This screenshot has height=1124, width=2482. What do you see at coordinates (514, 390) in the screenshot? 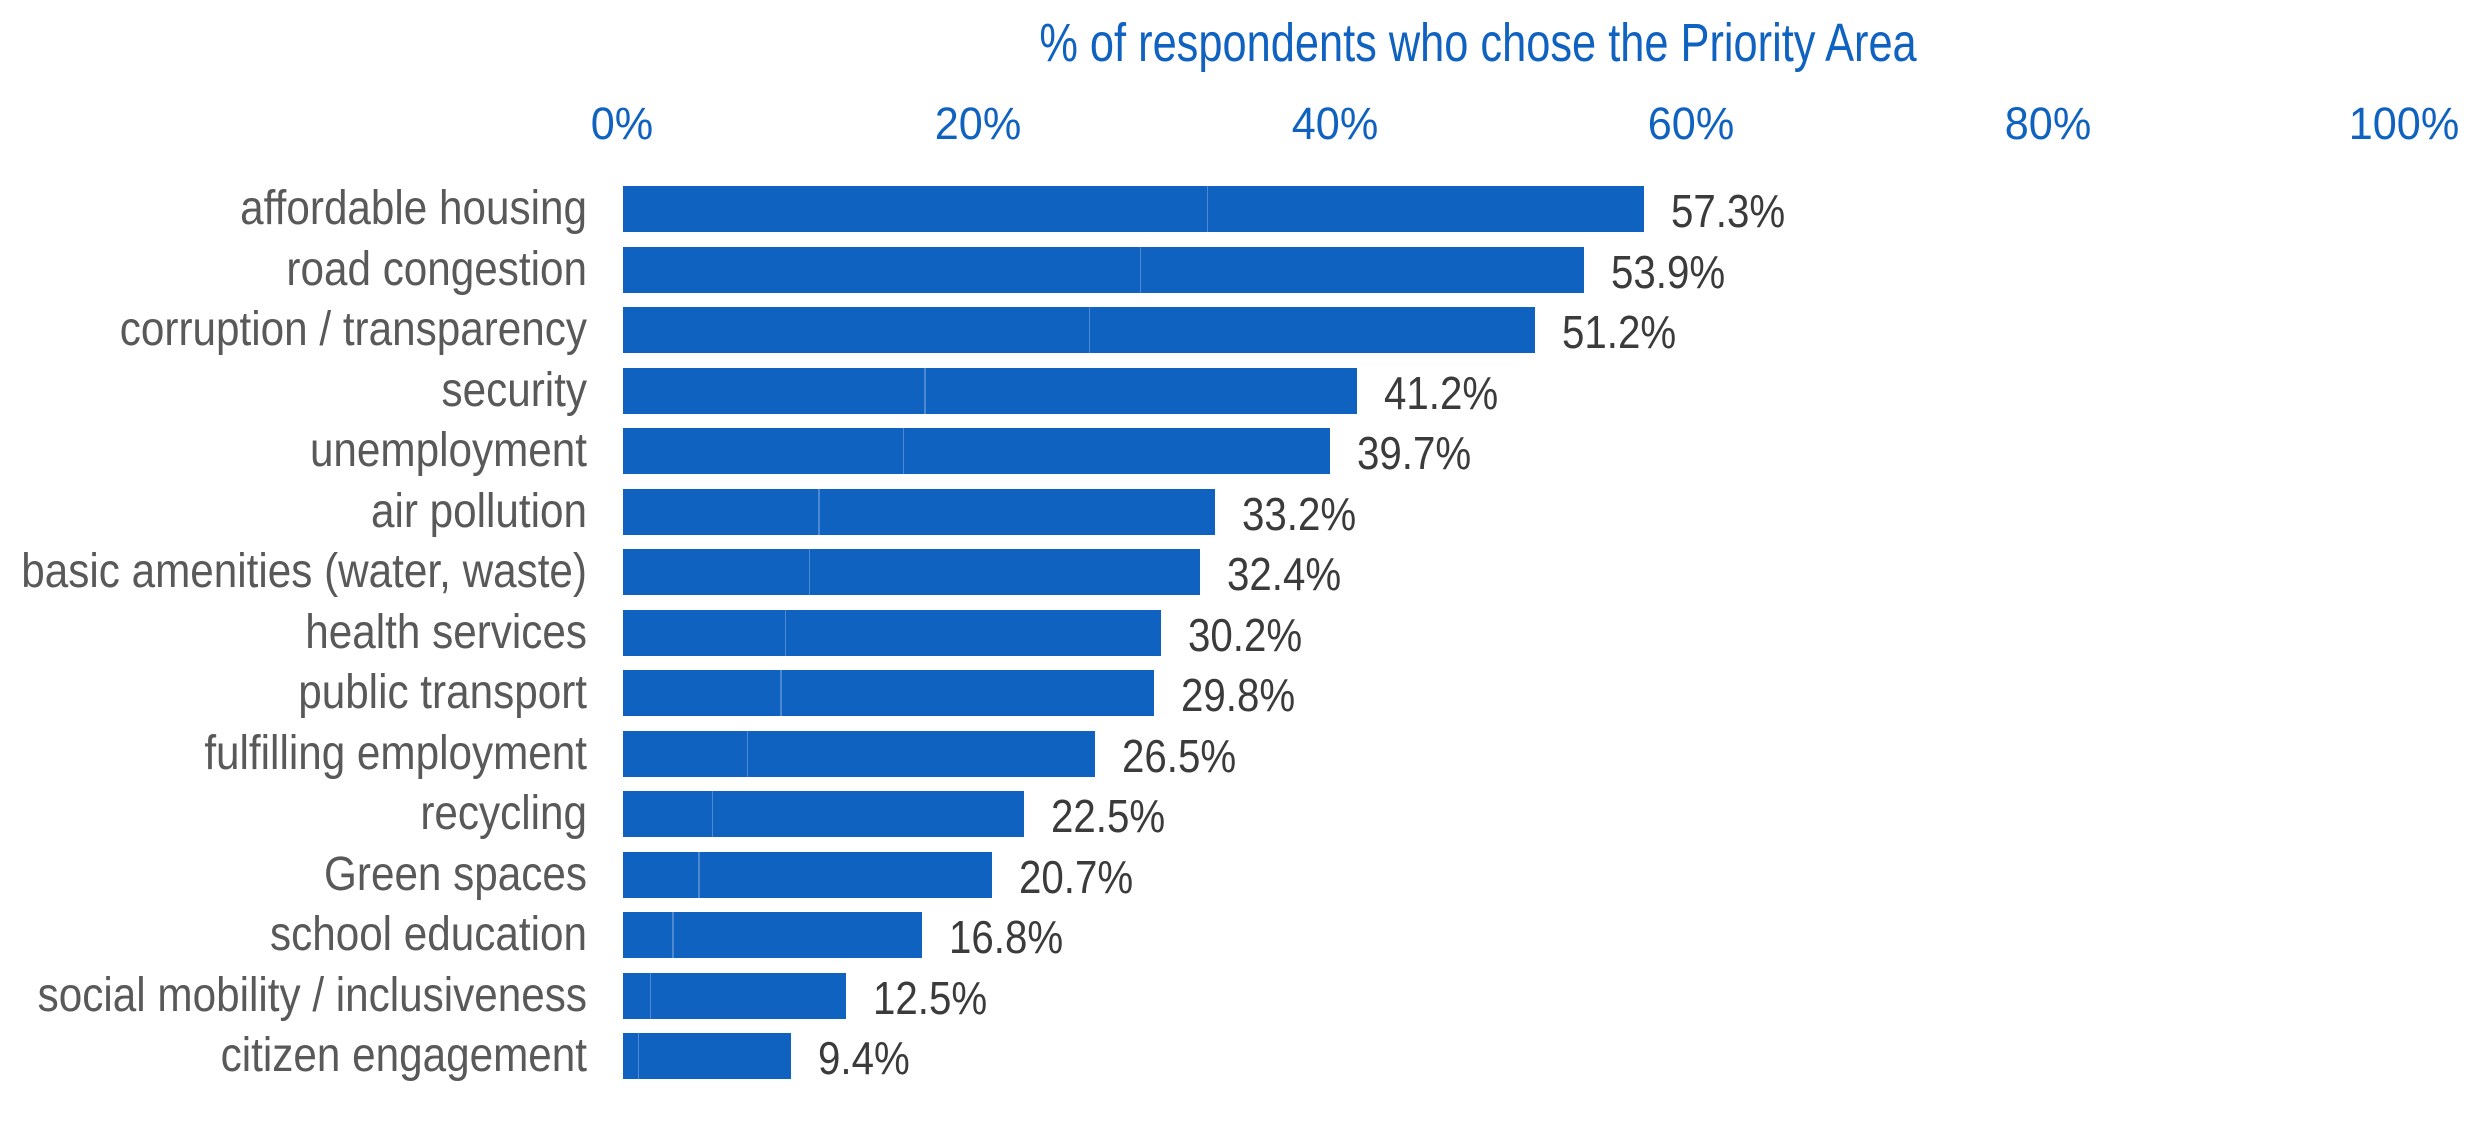
I see `category-label: security` at bounding box center [514, 390].